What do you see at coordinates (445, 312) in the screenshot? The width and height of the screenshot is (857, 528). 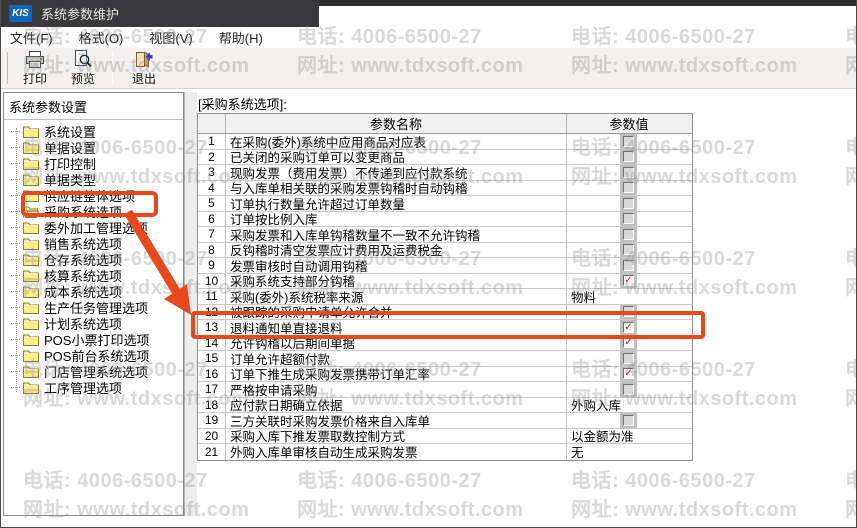 I see `table-row-12: 12 被跟踪的采购申请单允许合并` at bounding box center [445, 312].